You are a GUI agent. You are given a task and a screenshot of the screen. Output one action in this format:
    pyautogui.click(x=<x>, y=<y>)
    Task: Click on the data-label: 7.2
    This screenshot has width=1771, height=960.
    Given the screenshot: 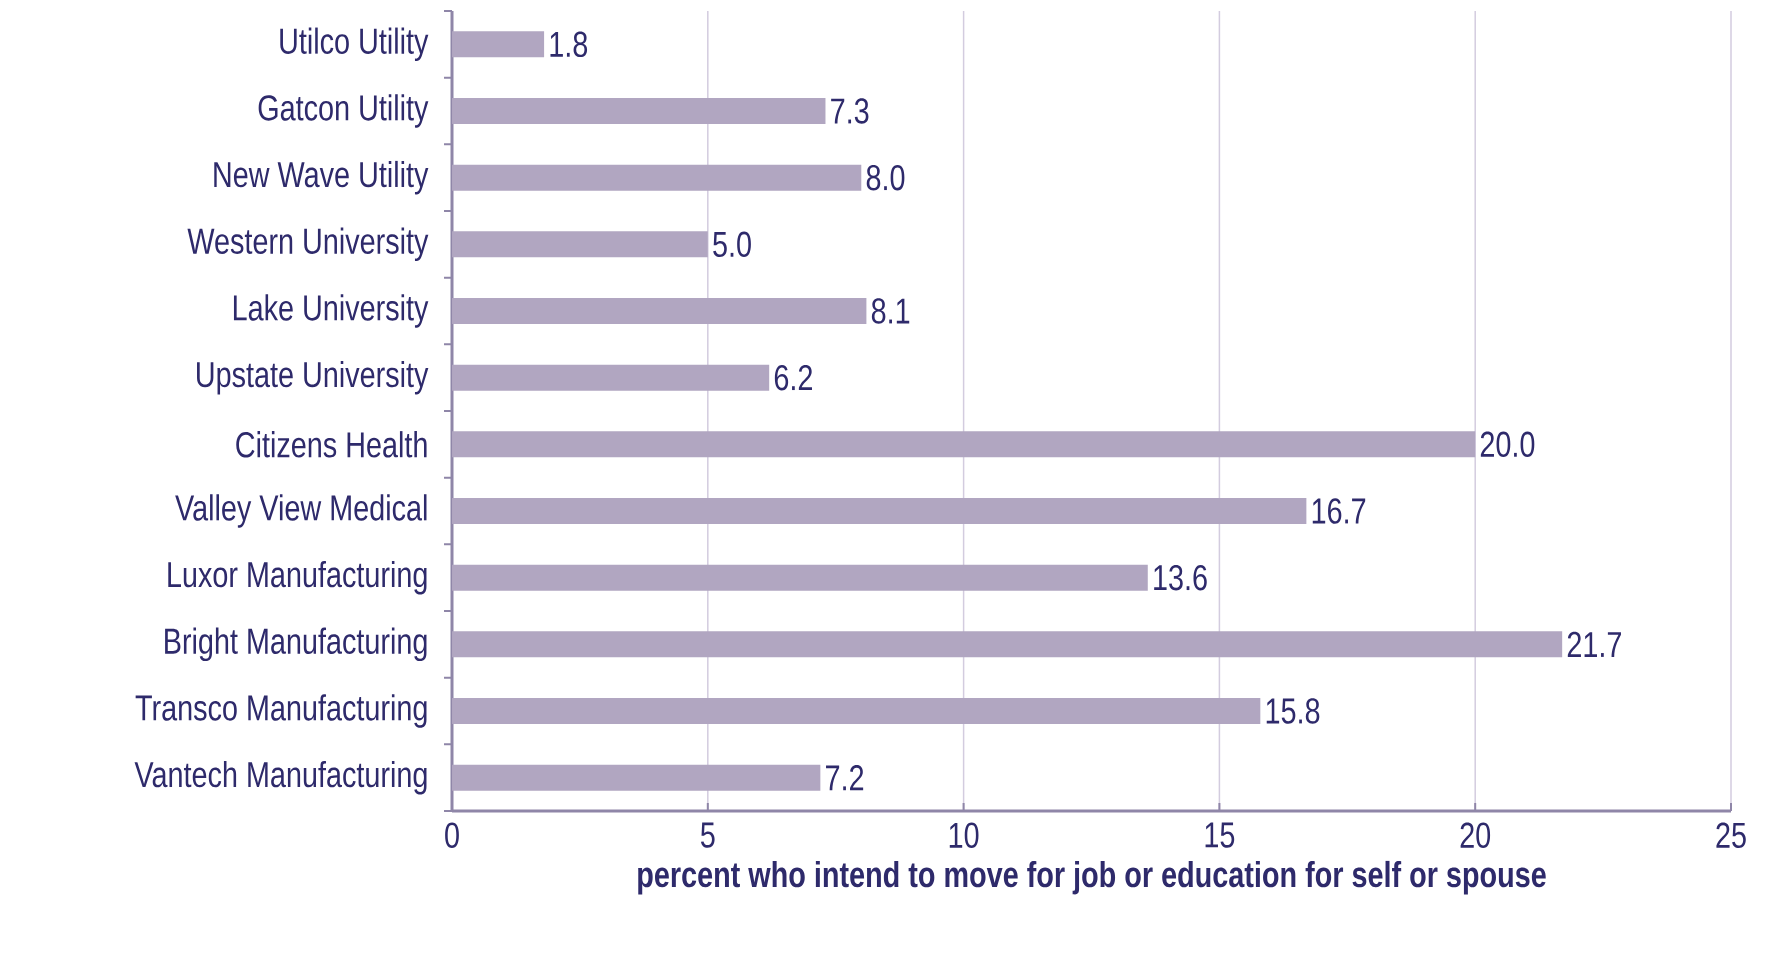 What is the action you would take?
    pyautogui.click(x=845, y=778)
    